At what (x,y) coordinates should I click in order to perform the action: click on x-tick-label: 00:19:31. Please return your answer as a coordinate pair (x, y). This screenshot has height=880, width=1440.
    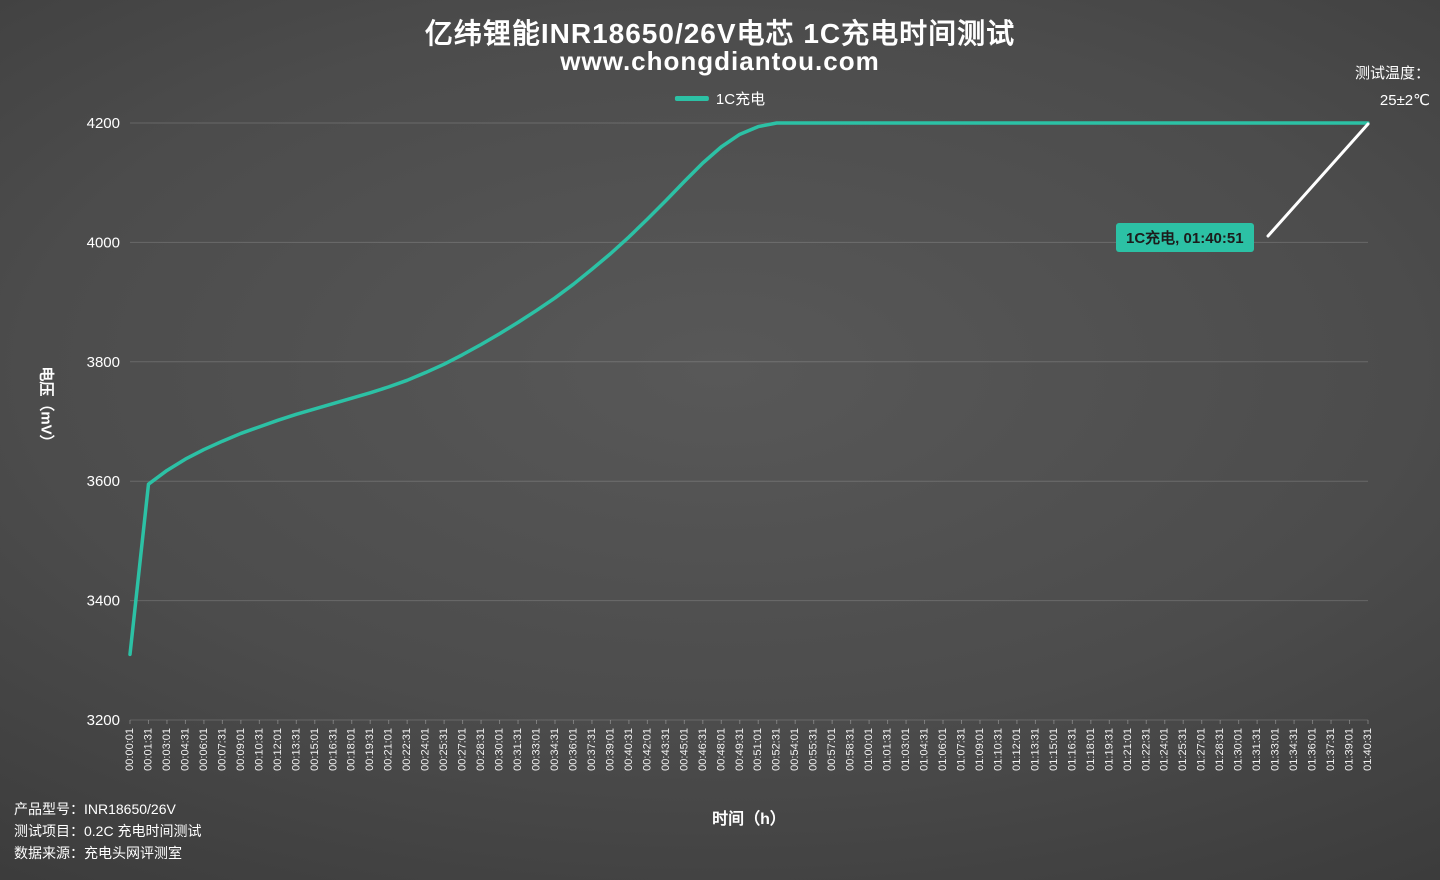
    Looking at the image, I should click on (370, 749).